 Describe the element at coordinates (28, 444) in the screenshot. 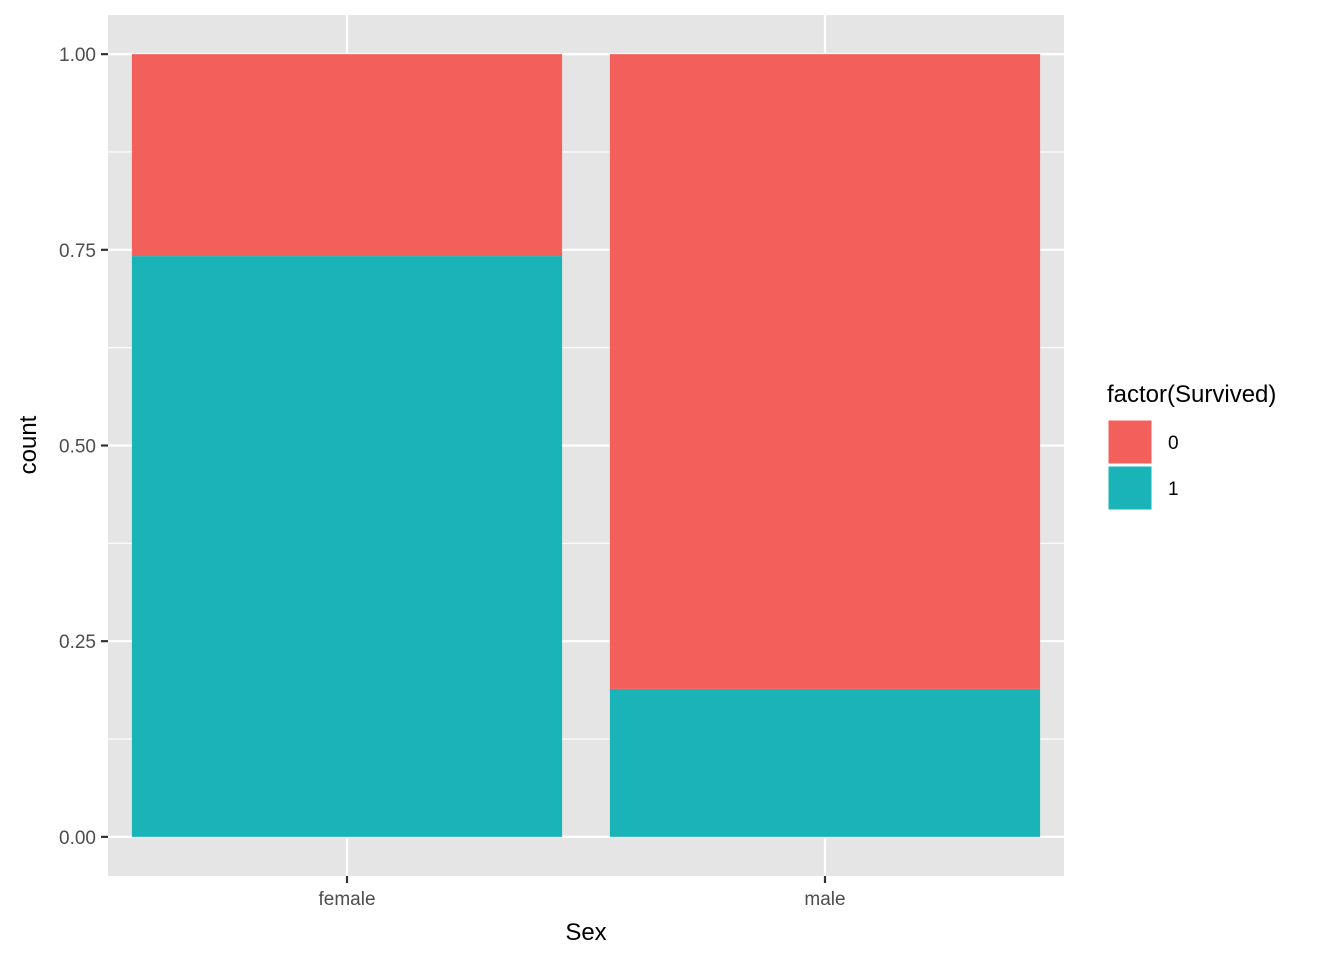

I see `y-axis-title: count` at that location.